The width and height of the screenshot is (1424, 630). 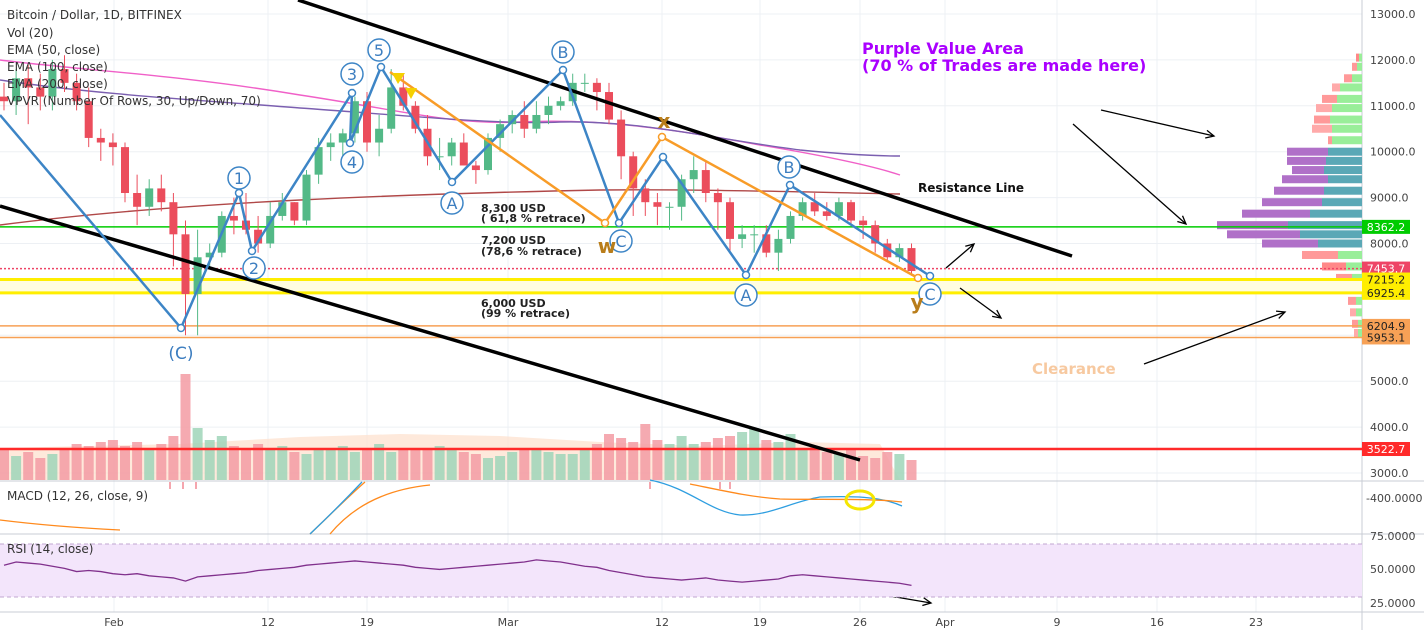 I want to click on indicator-legend-item: EMA (200, close), so click(x=57, y=84).